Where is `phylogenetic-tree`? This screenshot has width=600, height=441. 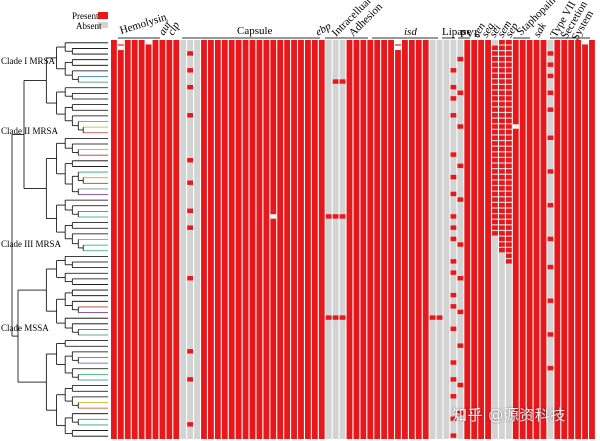
phylogenetic-tree is located at coordinates (59, 239).